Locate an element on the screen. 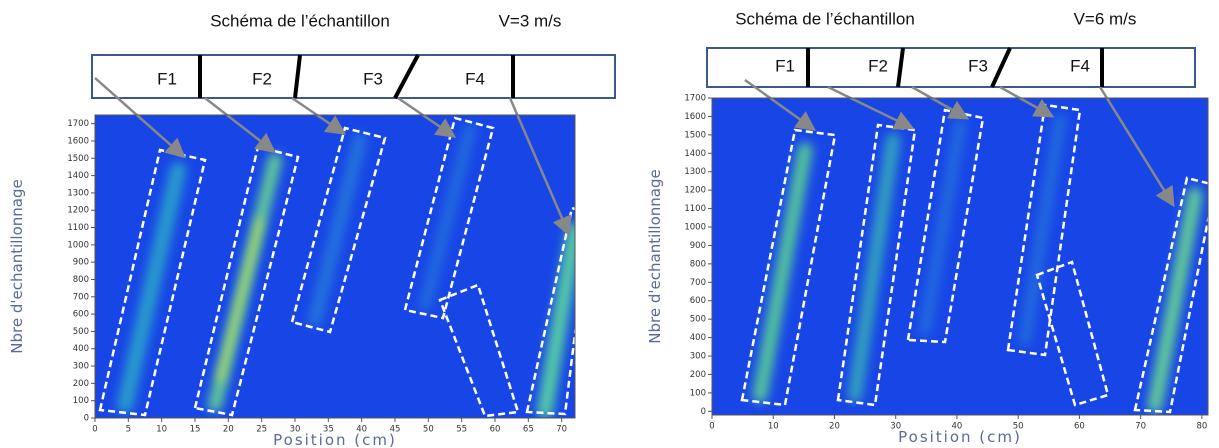 This screenshot has width=1219, height=448. x-tick-label: 65 is located at coordinates (528, 430).